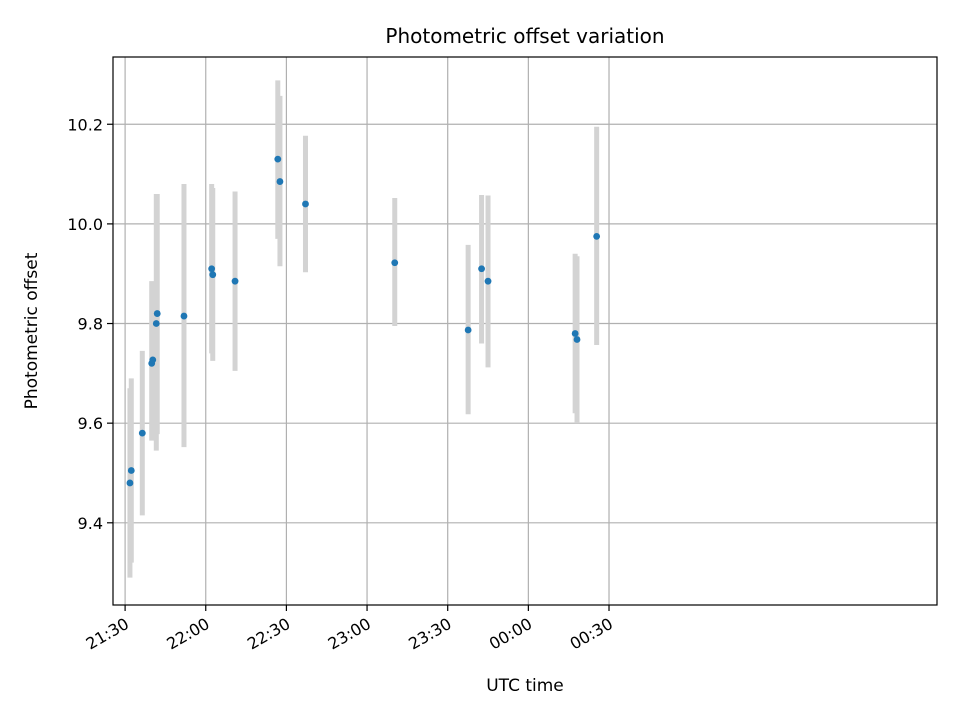 This screenshot has height=720, width=960. Describe the element at coordinates (107, 634) in the screenshot. I see `x-tick-label: 21:30` at that location.